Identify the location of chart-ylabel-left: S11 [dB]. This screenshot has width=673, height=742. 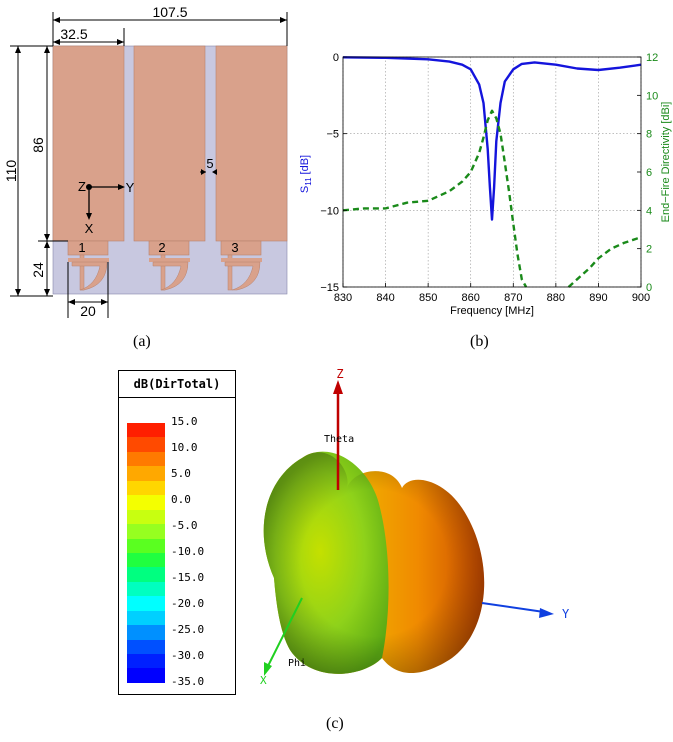
(306, 174).